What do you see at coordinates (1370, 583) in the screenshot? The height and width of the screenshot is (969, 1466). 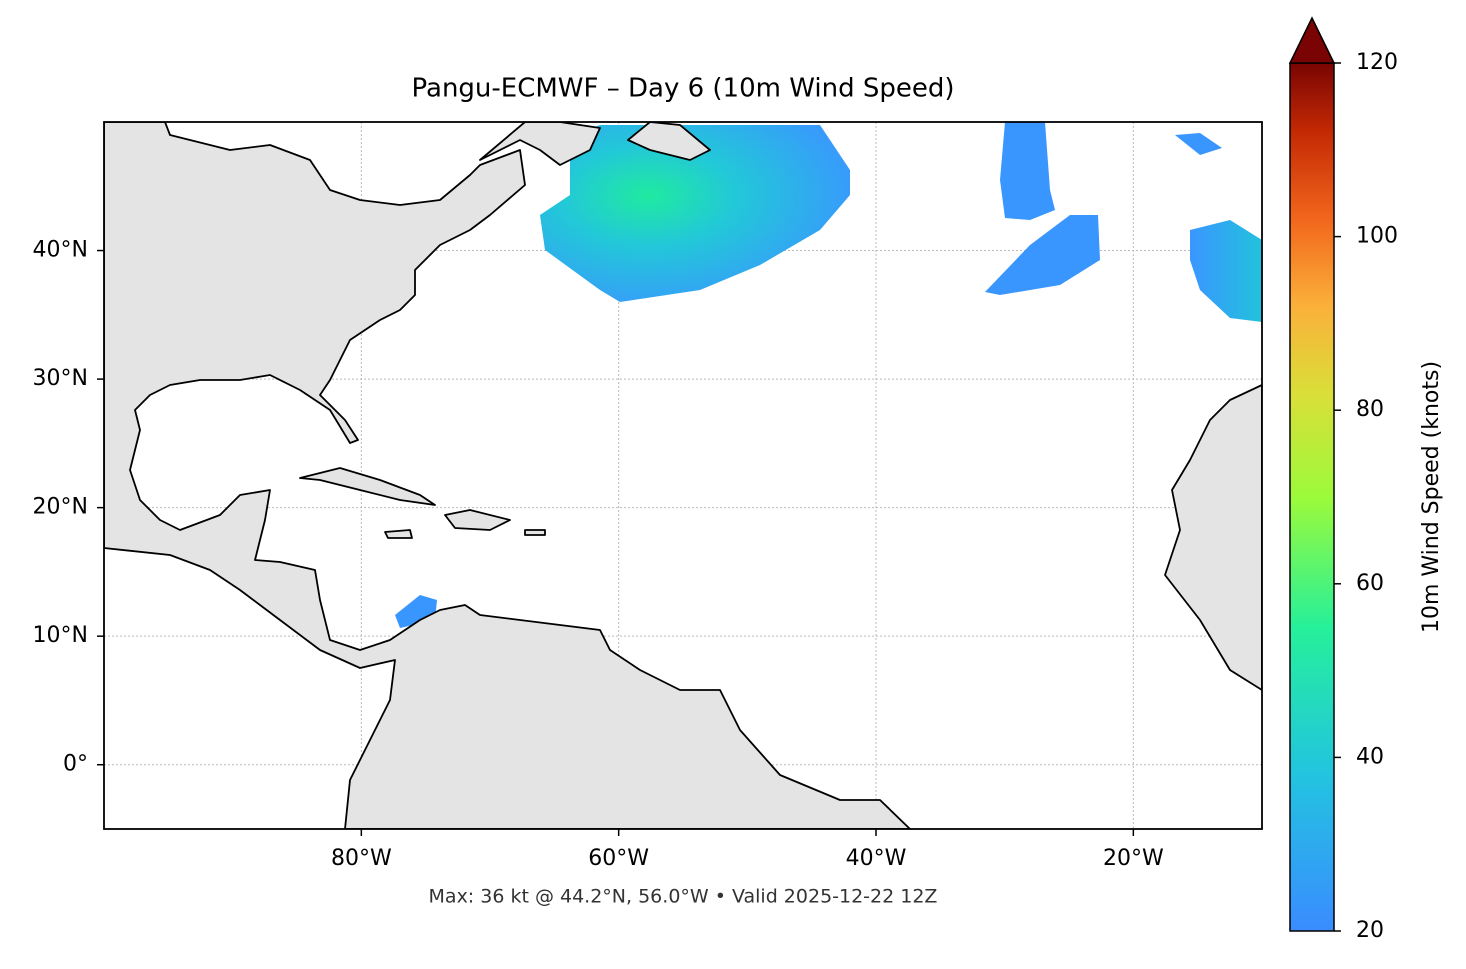 I see `colorbar-tick-label: 60` at bounding box center [1370, 583].